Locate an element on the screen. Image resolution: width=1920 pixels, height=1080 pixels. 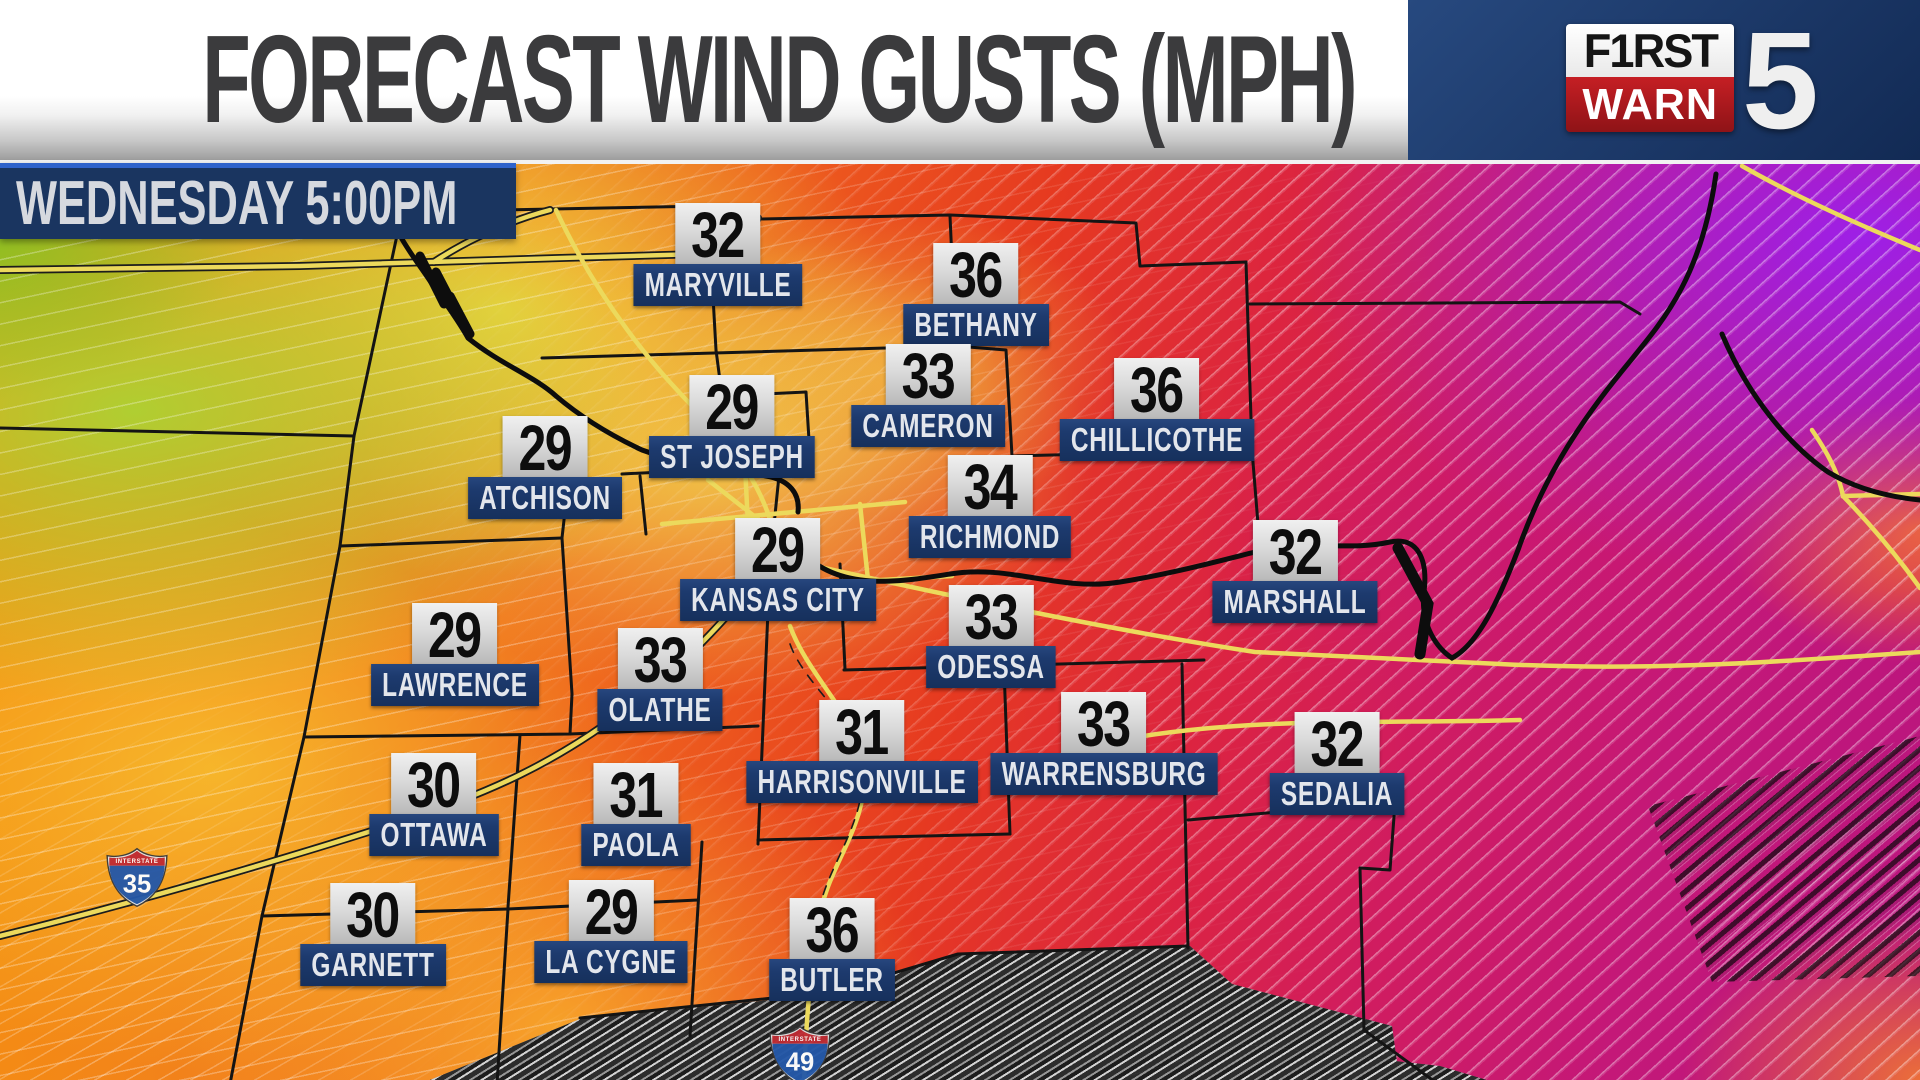
logo-first-band: F1RST is located at coordinates (1650, 50).